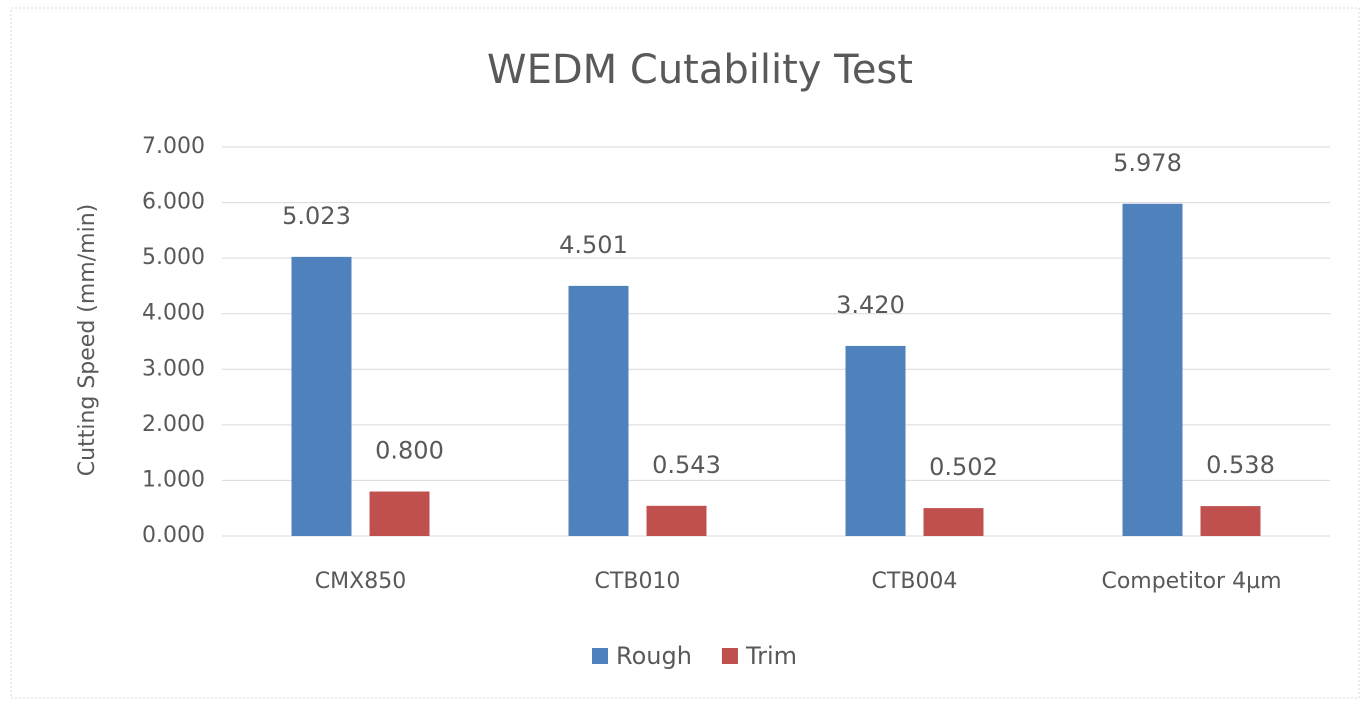  Describe the element at coordinates (173, 535) in the screenshot. I see `y-tick-label: 0.000` at that location.